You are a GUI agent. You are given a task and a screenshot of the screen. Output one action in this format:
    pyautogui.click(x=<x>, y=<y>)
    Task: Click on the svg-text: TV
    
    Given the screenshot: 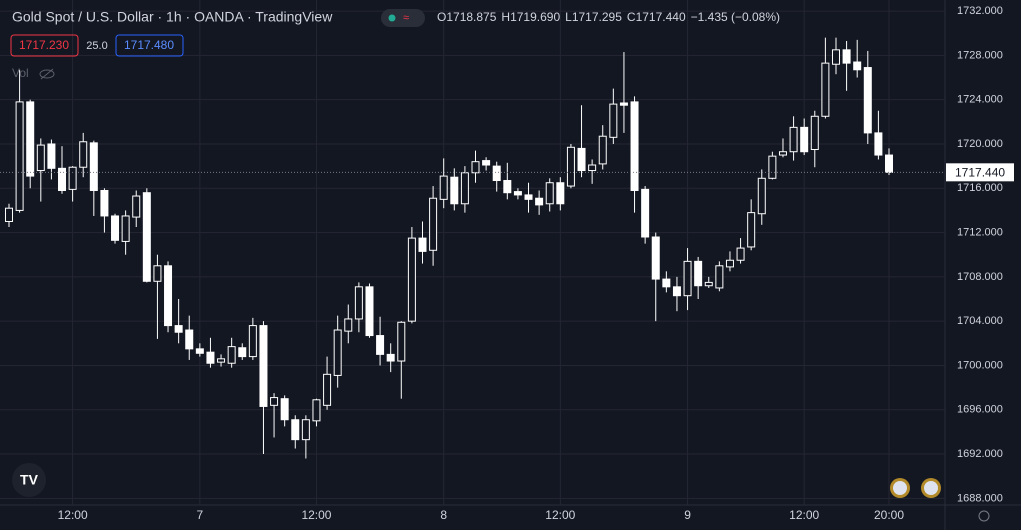 What is the action you would take?
    pyautogui.click(x=29, y=480)
    